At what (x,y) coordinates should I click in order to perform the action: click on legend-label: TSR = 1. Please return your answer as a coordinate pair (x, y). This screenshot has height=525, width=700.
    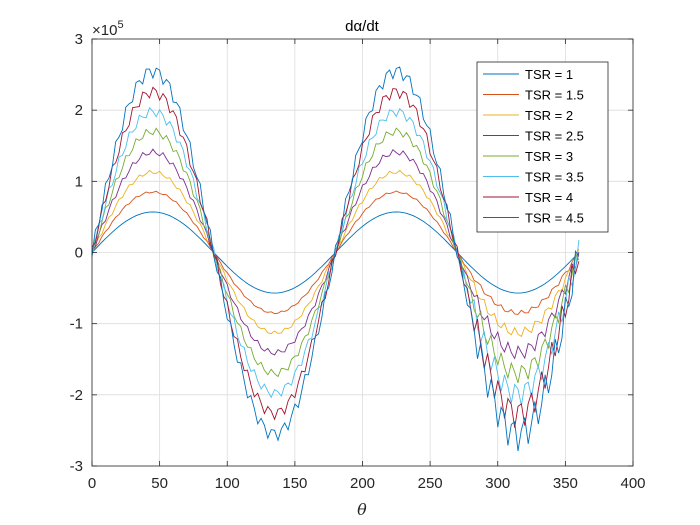
    Looking at the image, I should click on (549, 74).